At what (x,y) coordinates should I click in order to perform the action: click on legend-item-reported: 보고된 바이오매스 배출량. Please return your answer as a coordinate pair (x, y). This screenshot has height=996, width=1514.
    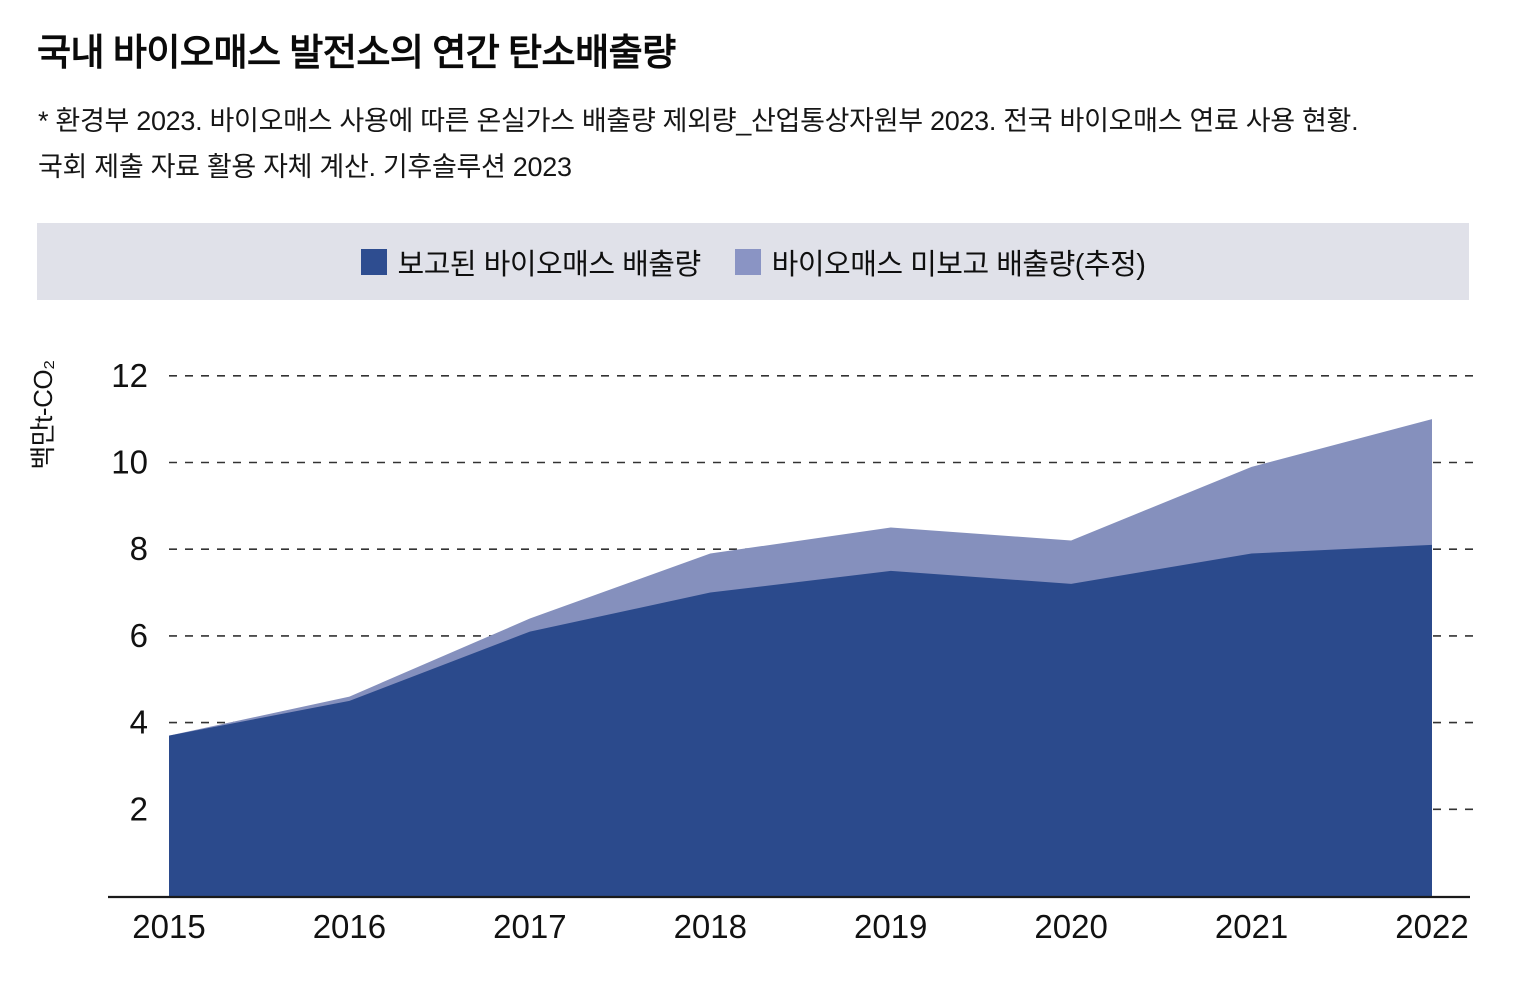
    Looking at the image, I should click on (531, 262).